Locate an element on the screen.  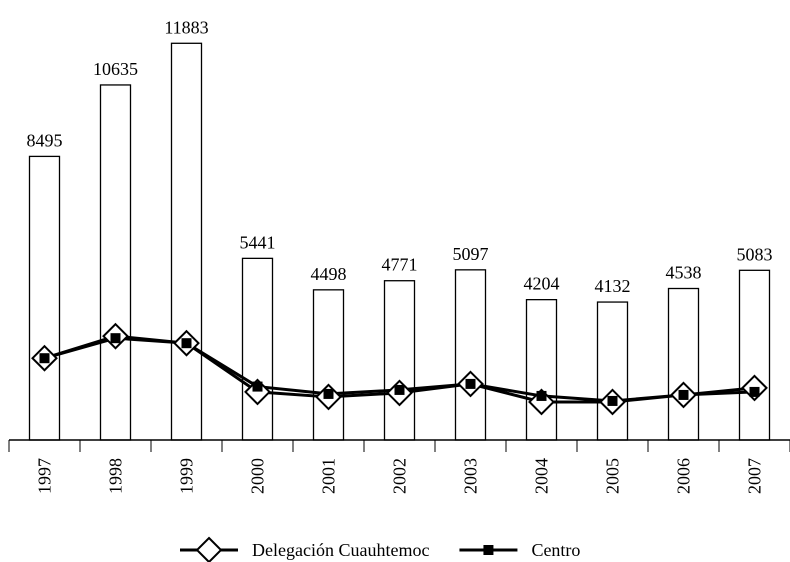
value-label: 4132 is located at coordinates (613, 286).